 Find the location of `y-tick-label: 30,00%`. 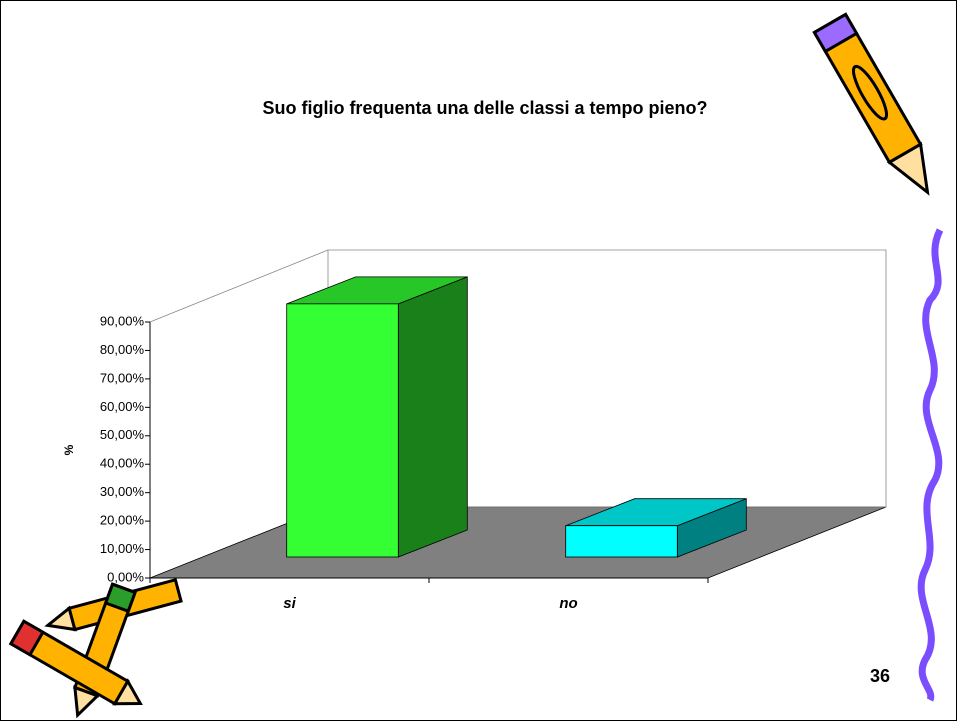

y-tick-label: 30,00% is located at coordinates (122, 491).